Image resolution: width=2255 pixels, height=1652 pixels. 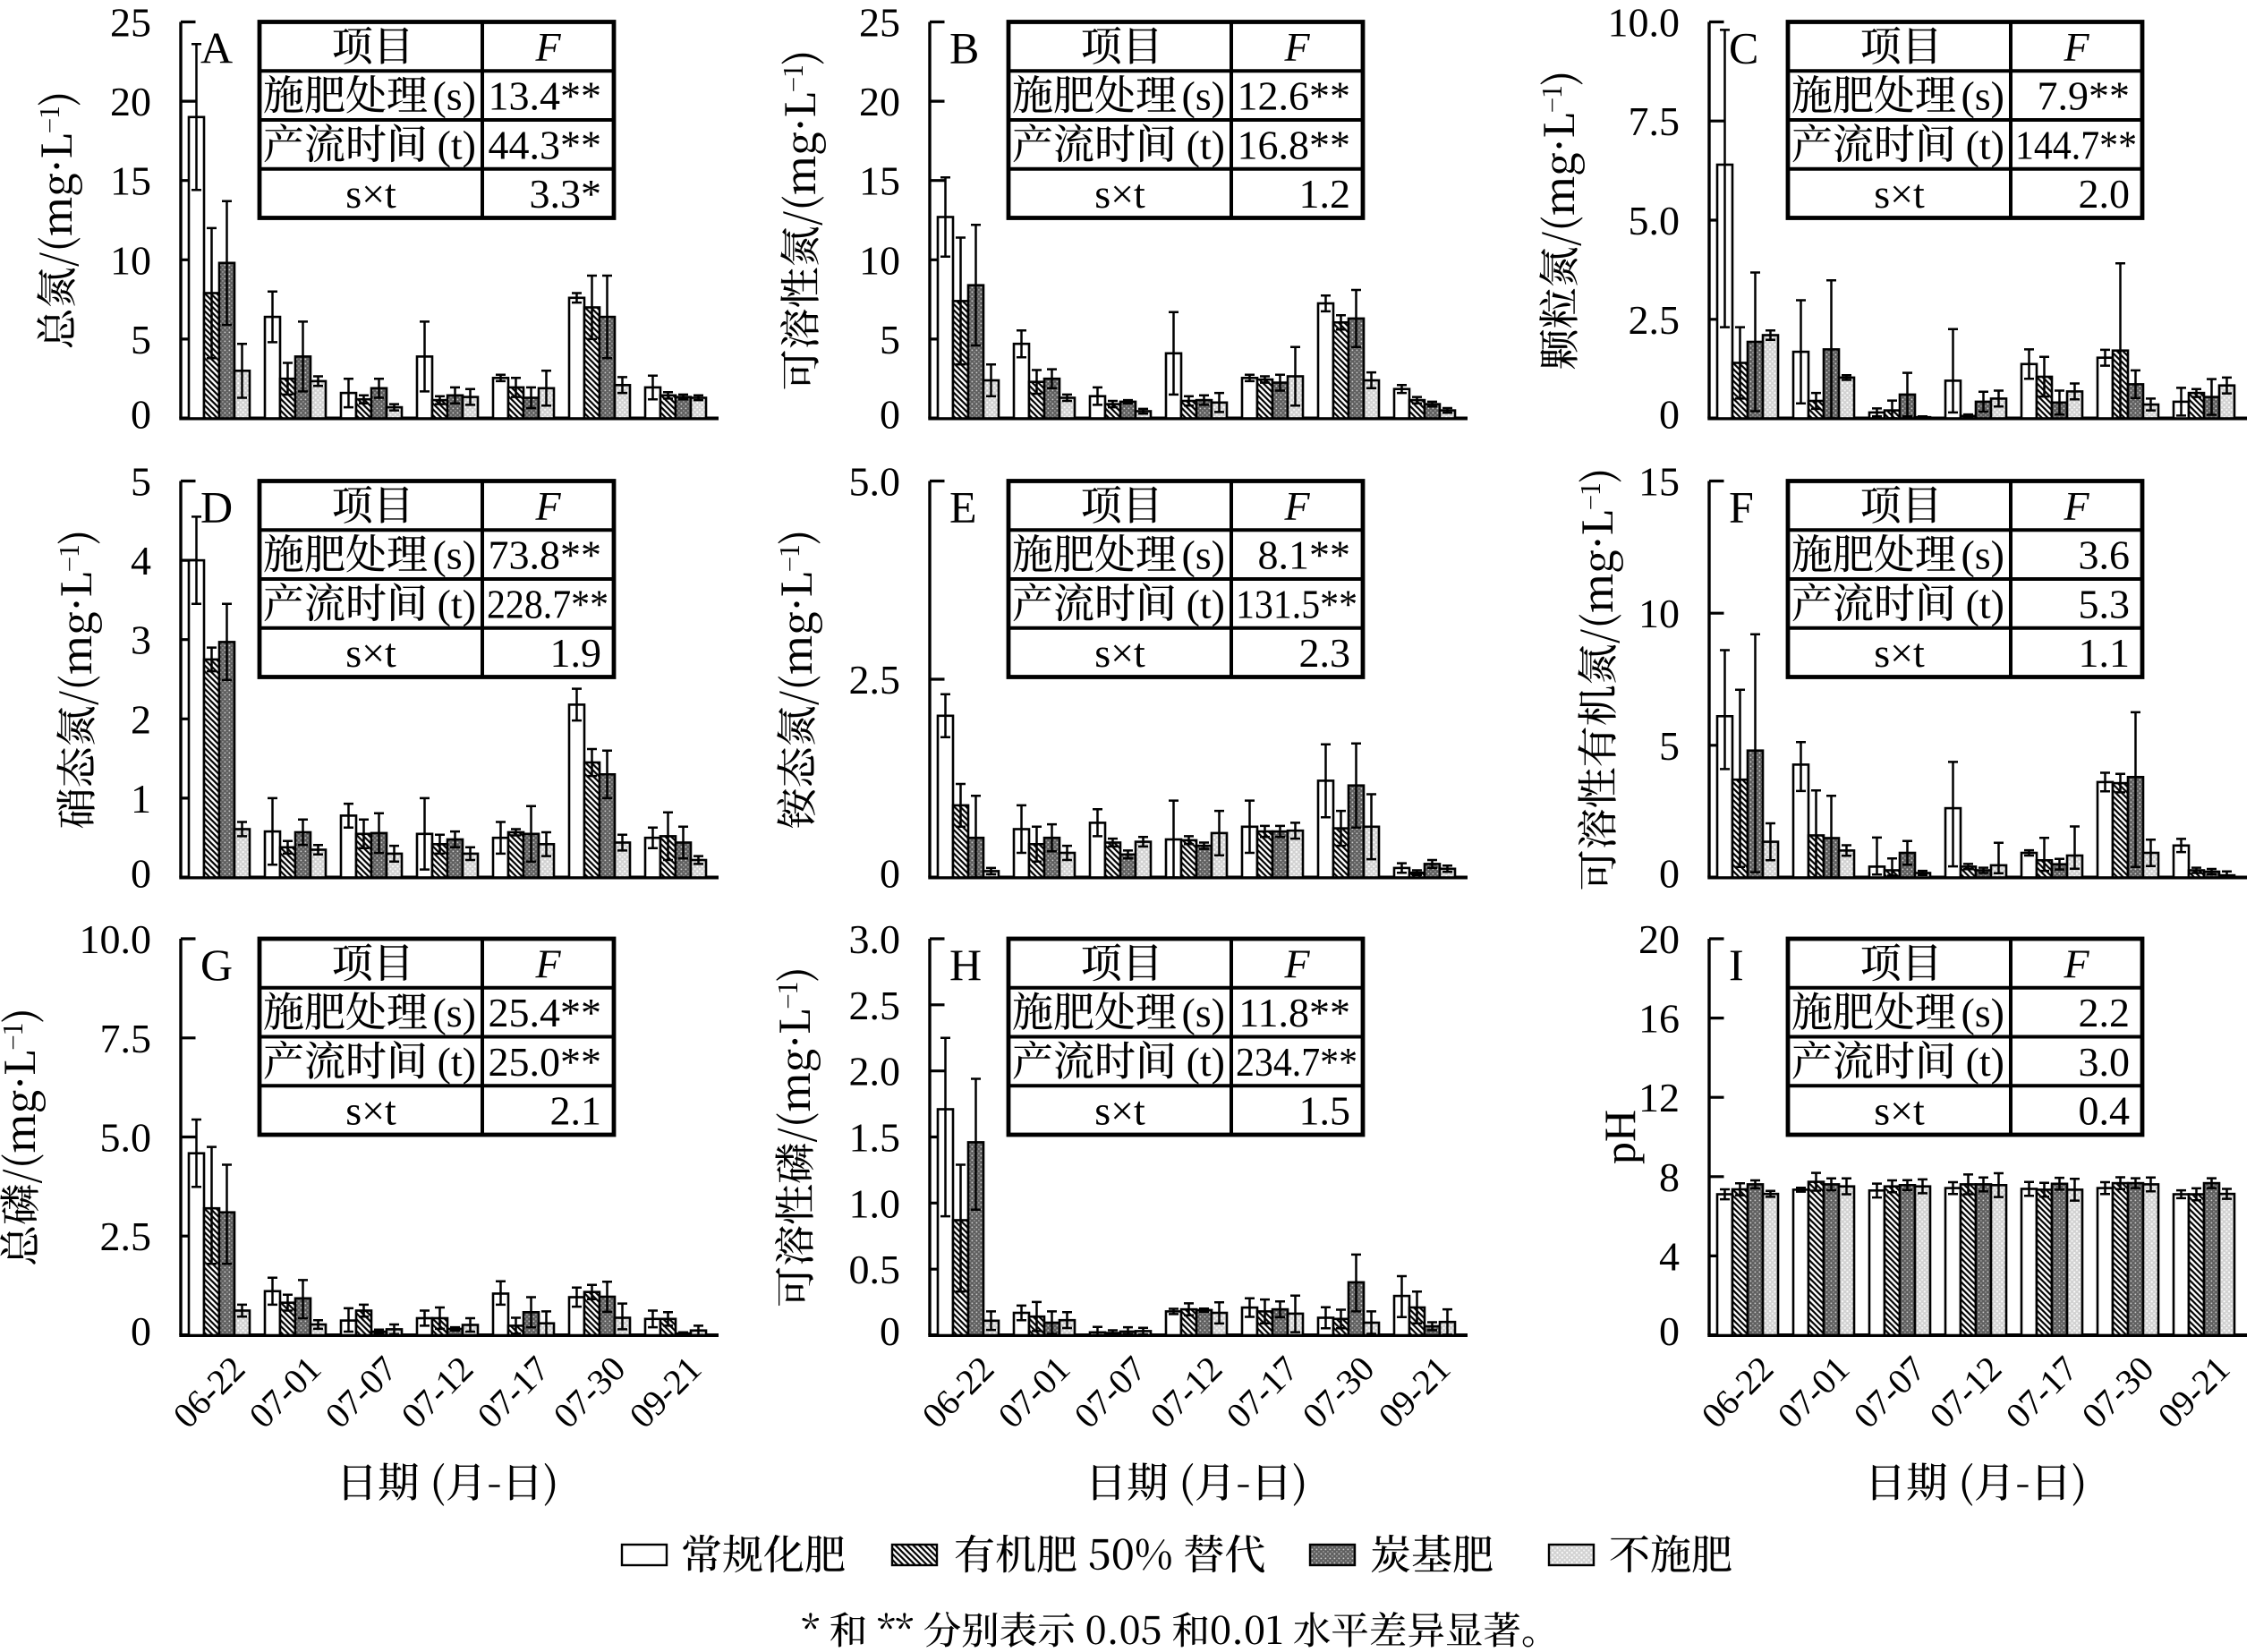 What do you see at coordinates (576, 1111) in the screenshot?
I see `svg-text: 2.1` at bounding box center [576, 1111].